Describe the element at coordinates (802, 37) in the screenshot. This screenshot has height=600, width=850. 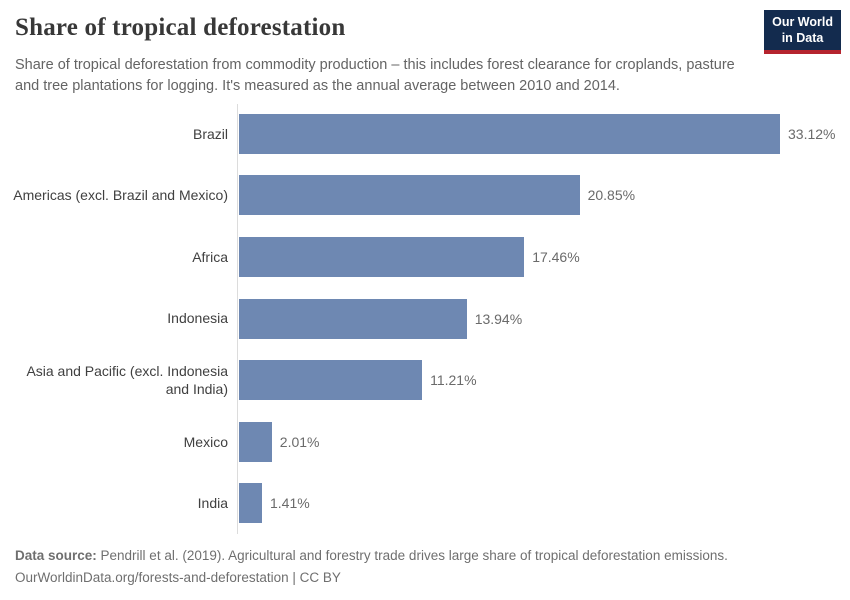
I see `owid-logo-line2: in Data` at that location.